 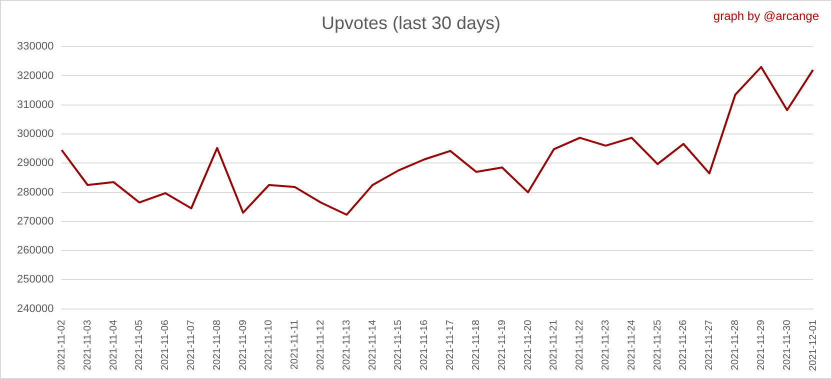 What do you see at coordinates (35, 250) in the screenshot?
I see `y-tick-label: 260000` at bounding box center [35, 250].